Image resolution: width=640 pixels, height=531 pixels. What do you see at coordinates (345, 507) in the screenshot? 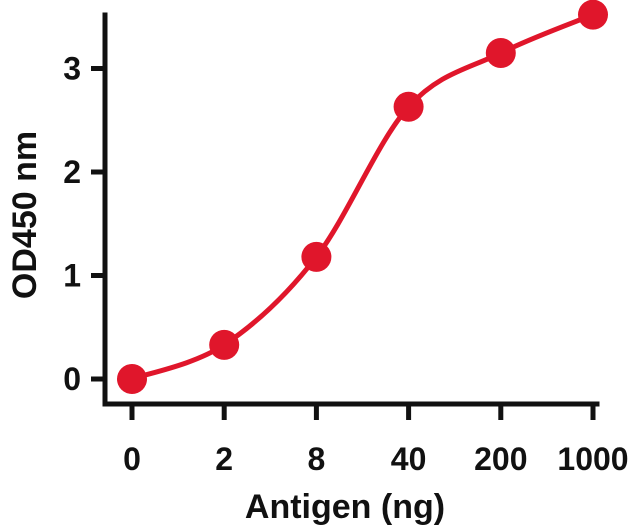
I see `x-axis-title: Antigen (ng)` at bounding box center [345, 507].